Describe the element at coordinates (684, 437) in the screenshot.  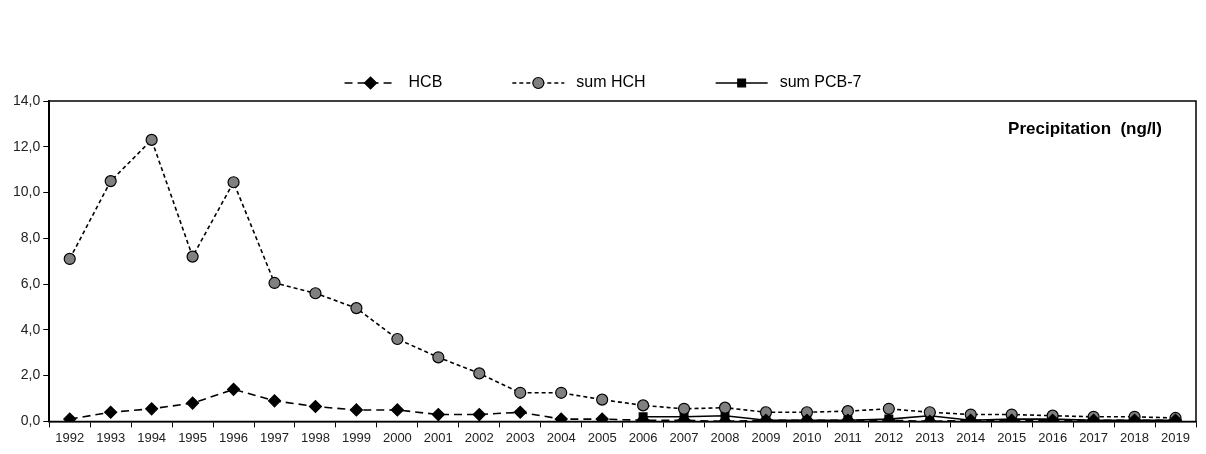
I see `x-tick-label: 2007` at that location.